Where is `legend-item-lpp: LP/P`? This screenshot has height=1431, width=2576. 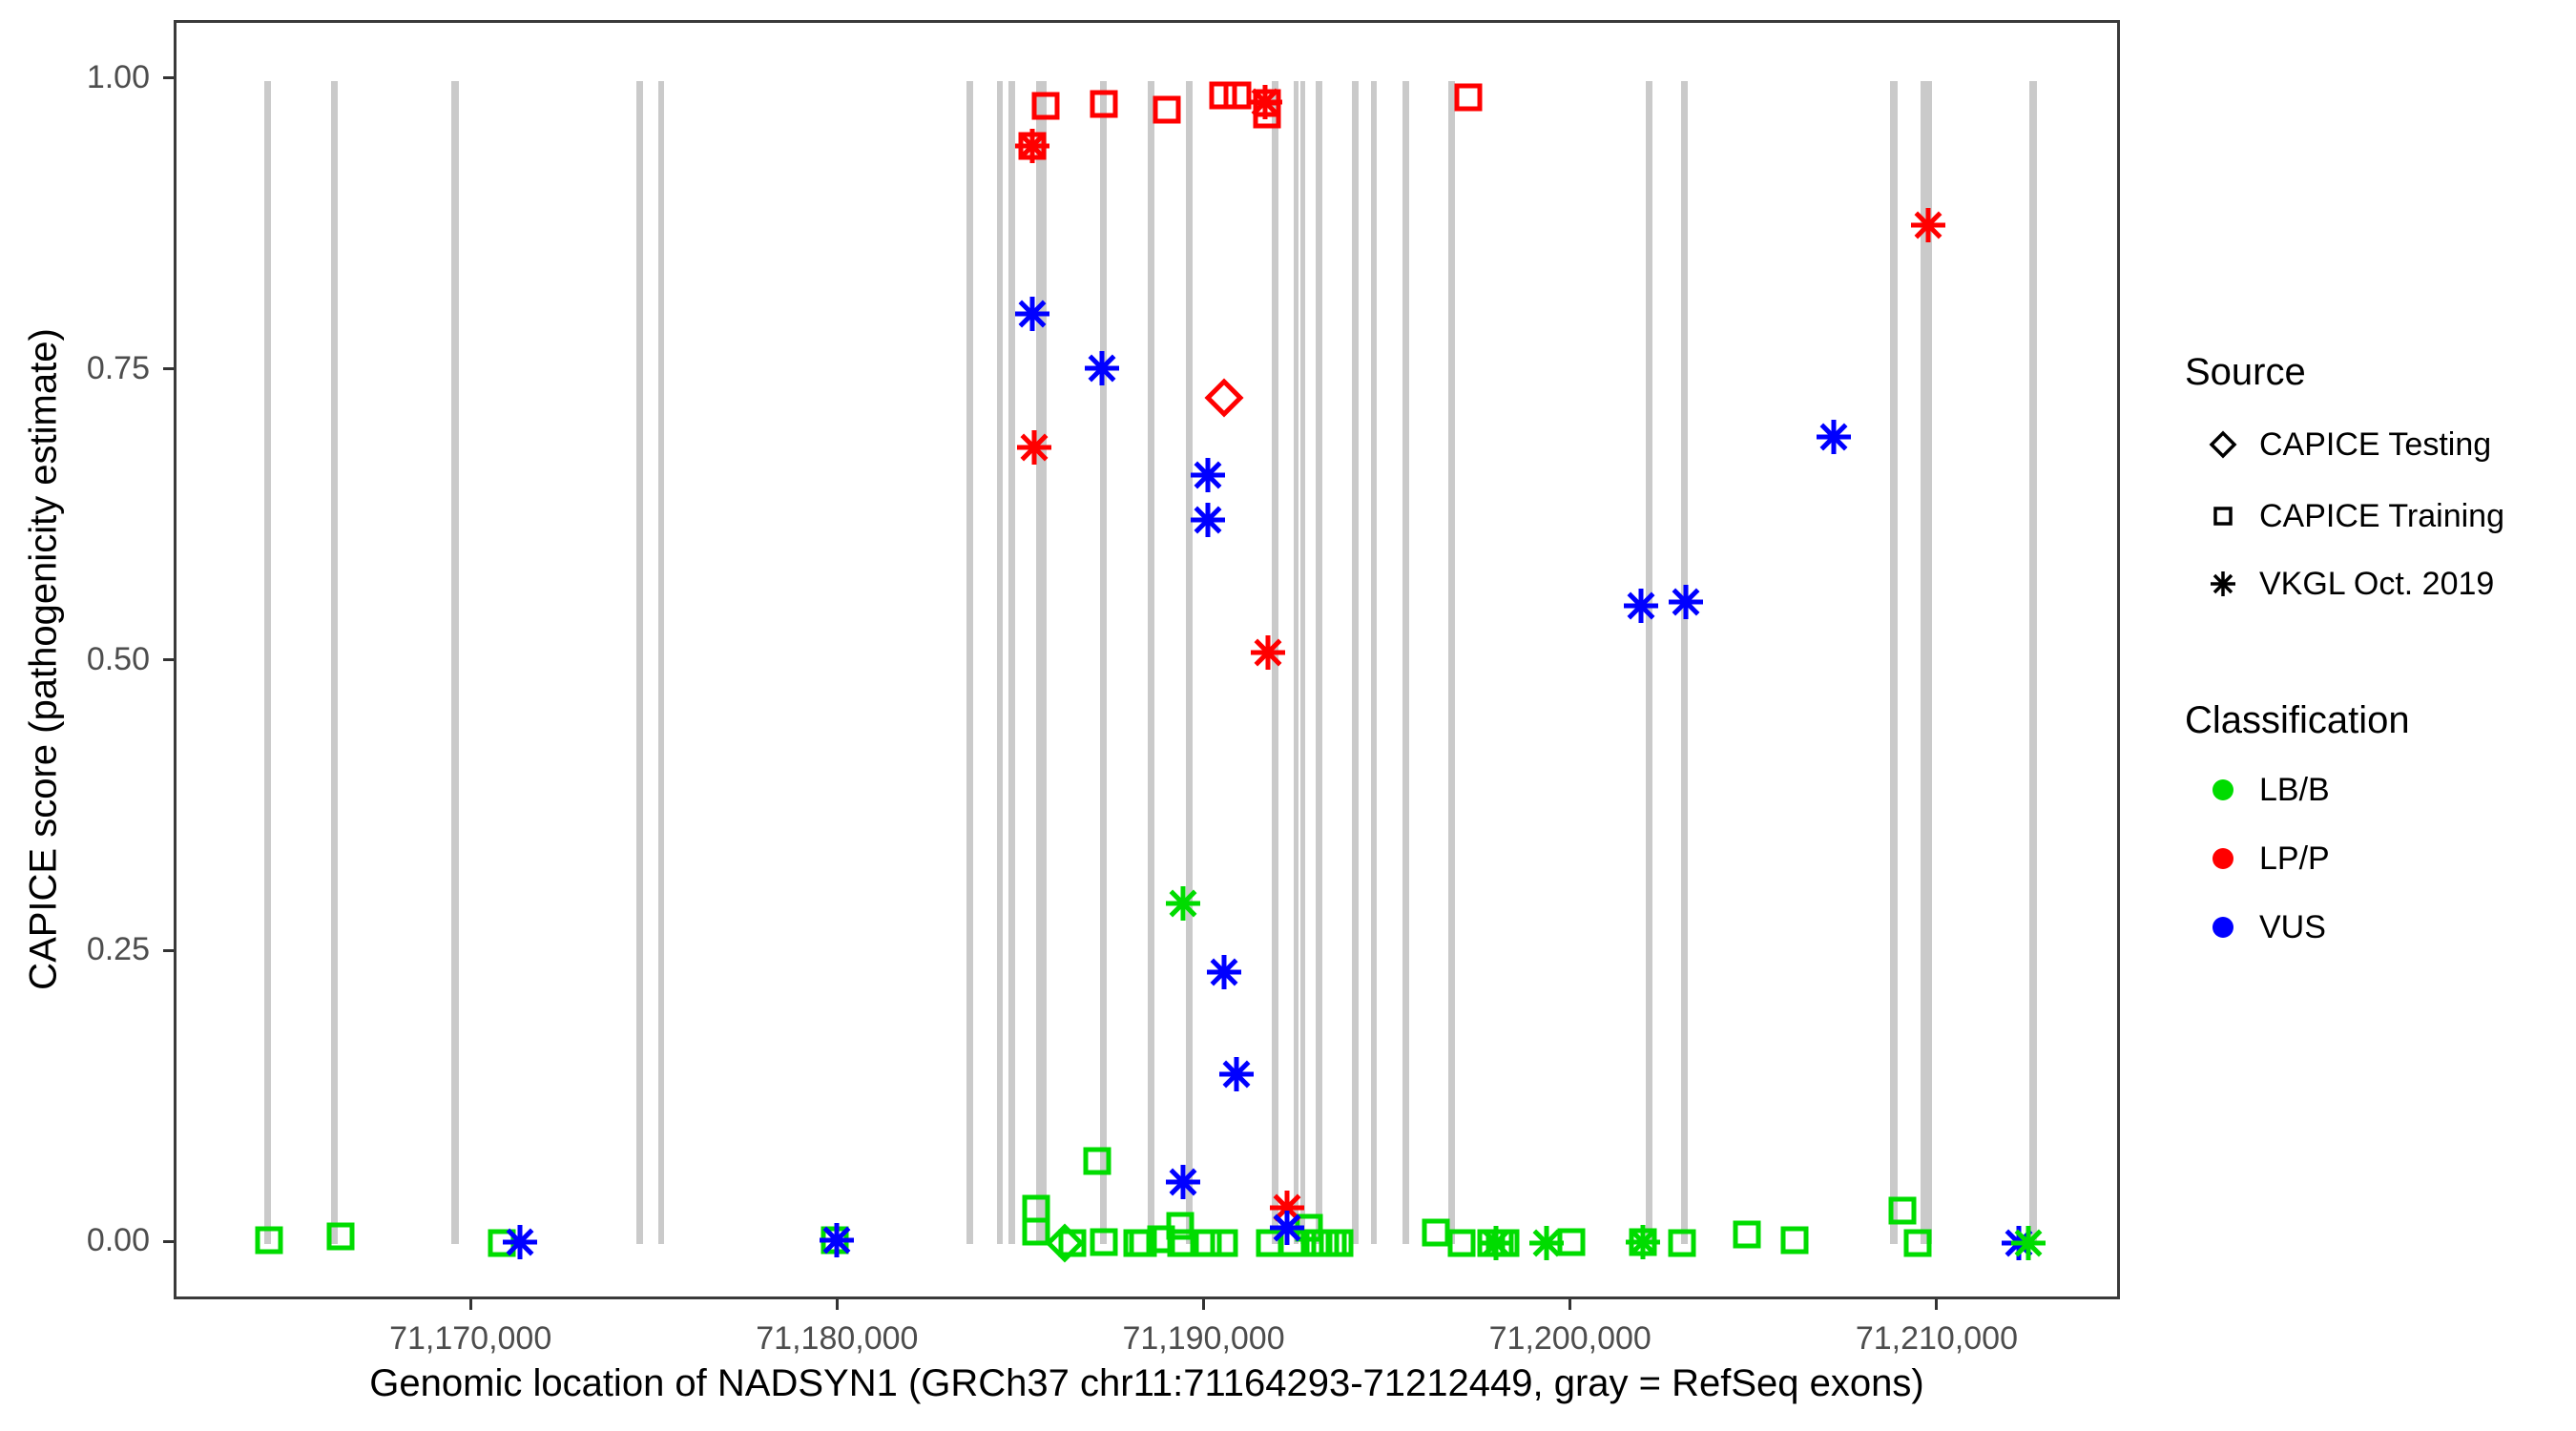
legend-item-lpp: LP/P is located at coordinates (2265, 859).